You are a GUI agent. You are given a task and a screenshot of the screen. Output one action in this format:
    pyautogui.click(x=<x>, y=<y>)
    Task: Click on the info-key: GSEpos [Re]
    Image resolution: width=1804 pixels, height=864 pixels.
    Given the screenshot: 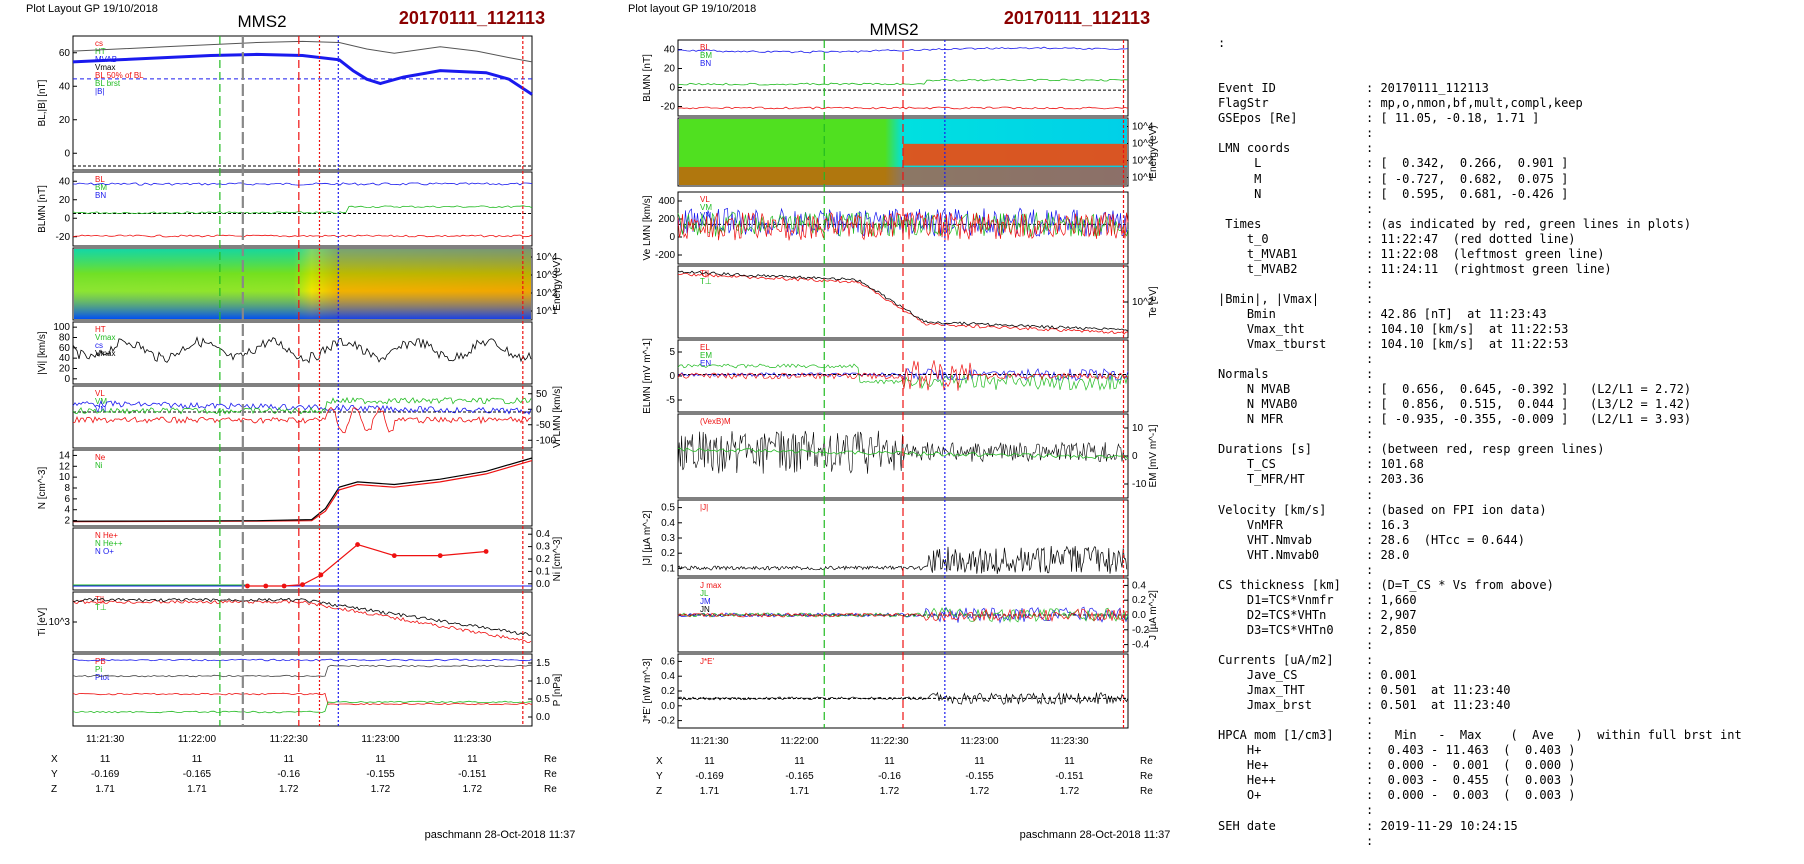 What is the action you would take?
    pyautogui.click(x=1258, y=118)
    